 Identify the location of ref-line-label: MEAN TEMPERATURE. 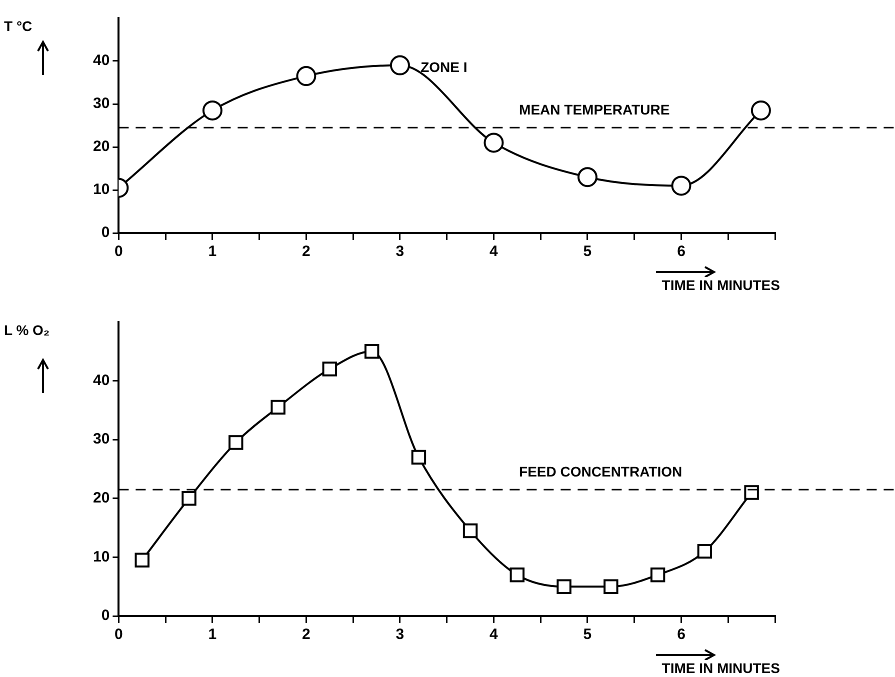
(594, 110).